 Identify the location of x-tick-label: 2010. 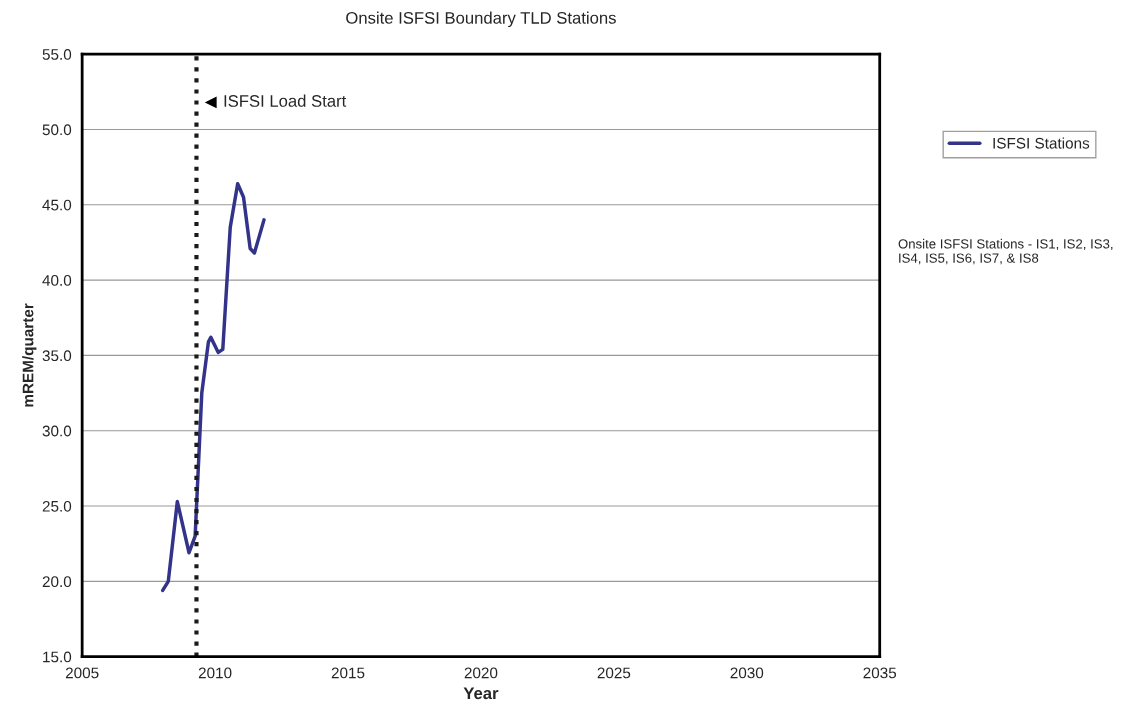
(215, 673).